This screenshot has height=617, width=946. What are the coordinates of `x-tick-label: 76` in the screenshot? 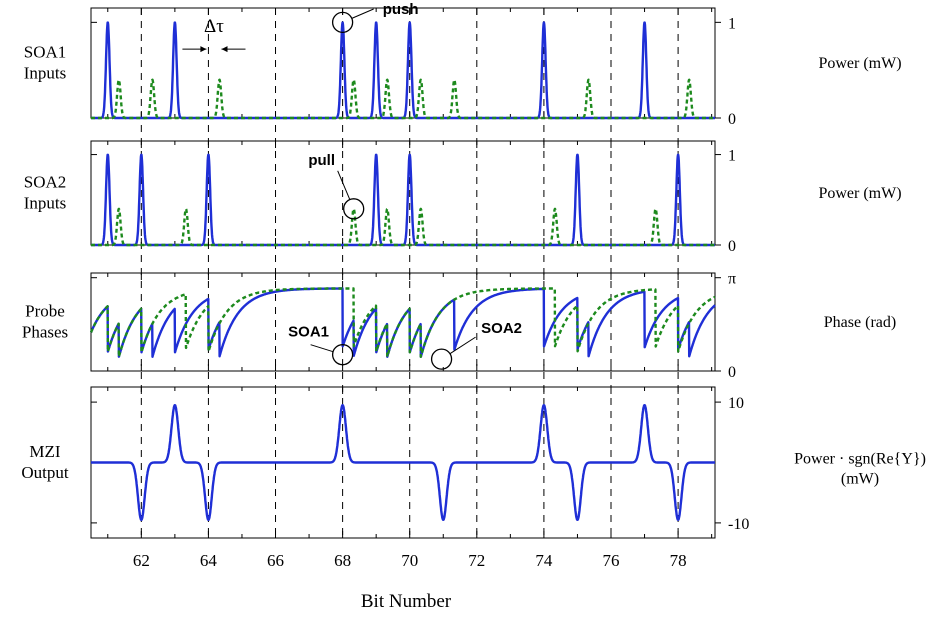 It's located at (611, 560).